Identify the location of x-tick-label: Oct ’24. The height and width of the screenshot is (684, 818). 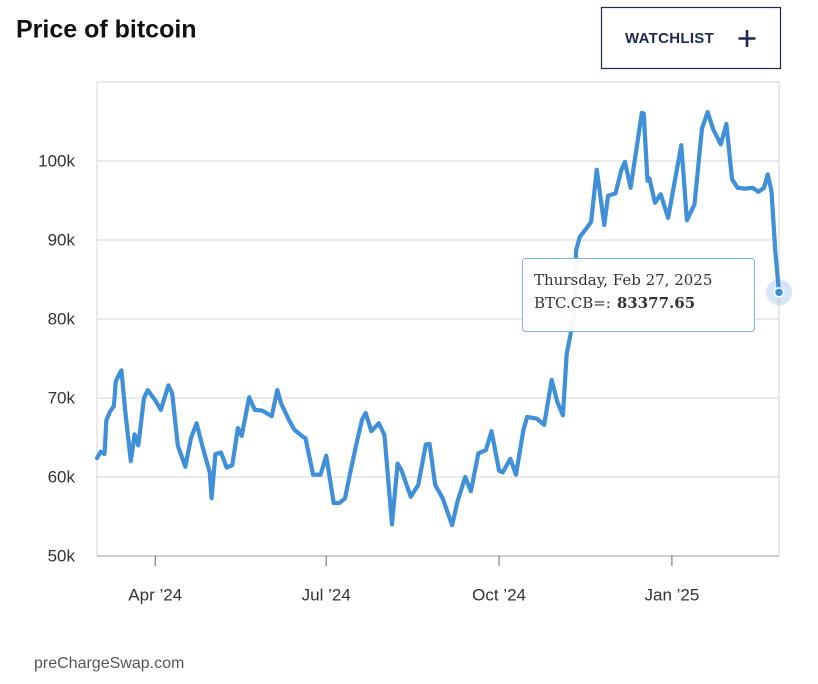
(499, 594).